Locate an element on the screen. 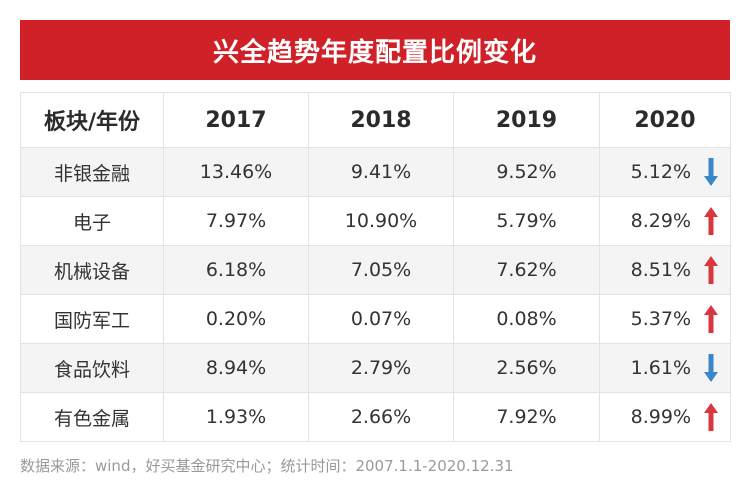  value-2019: 5.79% is located at coordinates (526, 221).